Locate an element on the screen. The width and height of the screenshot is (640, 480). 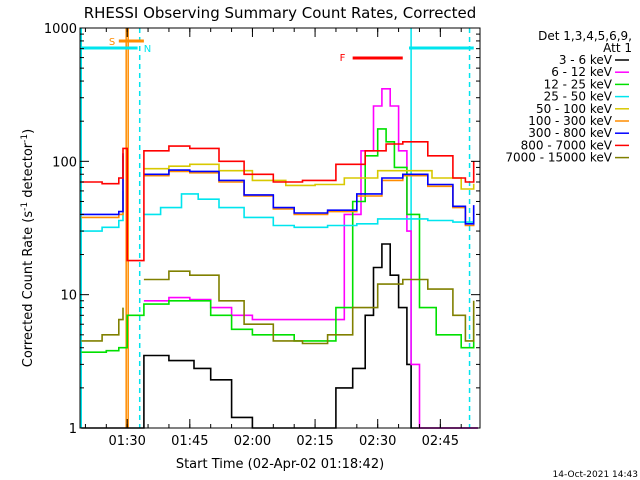
x-tick-label: 02:15 is located at coordinates (314, 441).